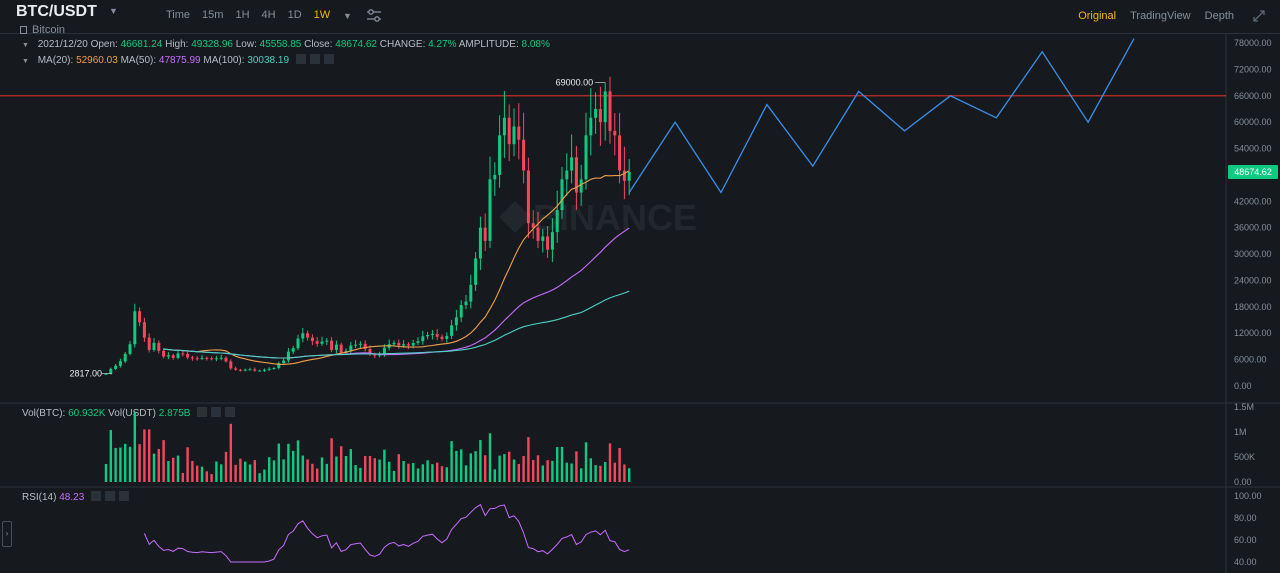 The image size is (1280, 573). What do you see at coordinates (44, 413) in the screenshot?
I see `vol-btc-label: Vol(BTC):` at bounding box center [44, 413].